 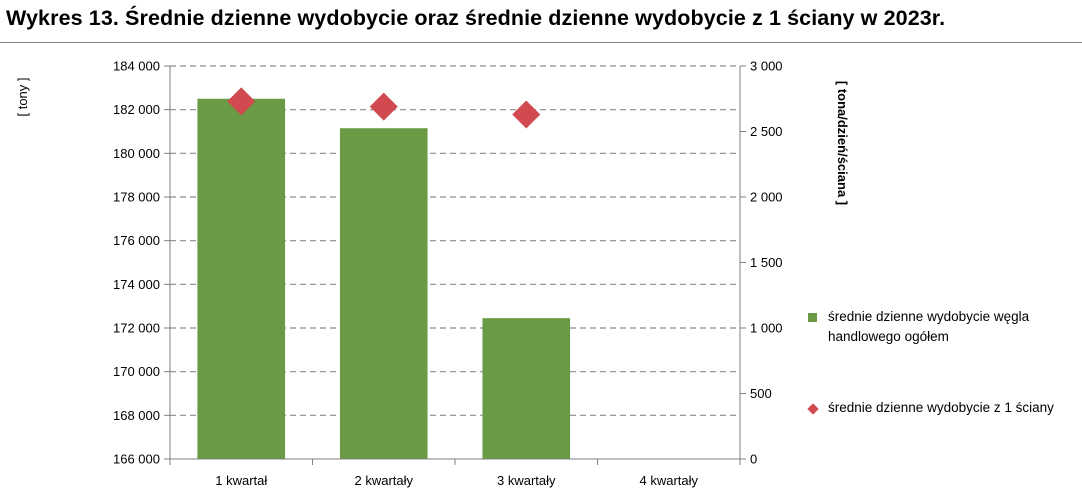 I want to click on title-divider, so click(x=541, y=42).